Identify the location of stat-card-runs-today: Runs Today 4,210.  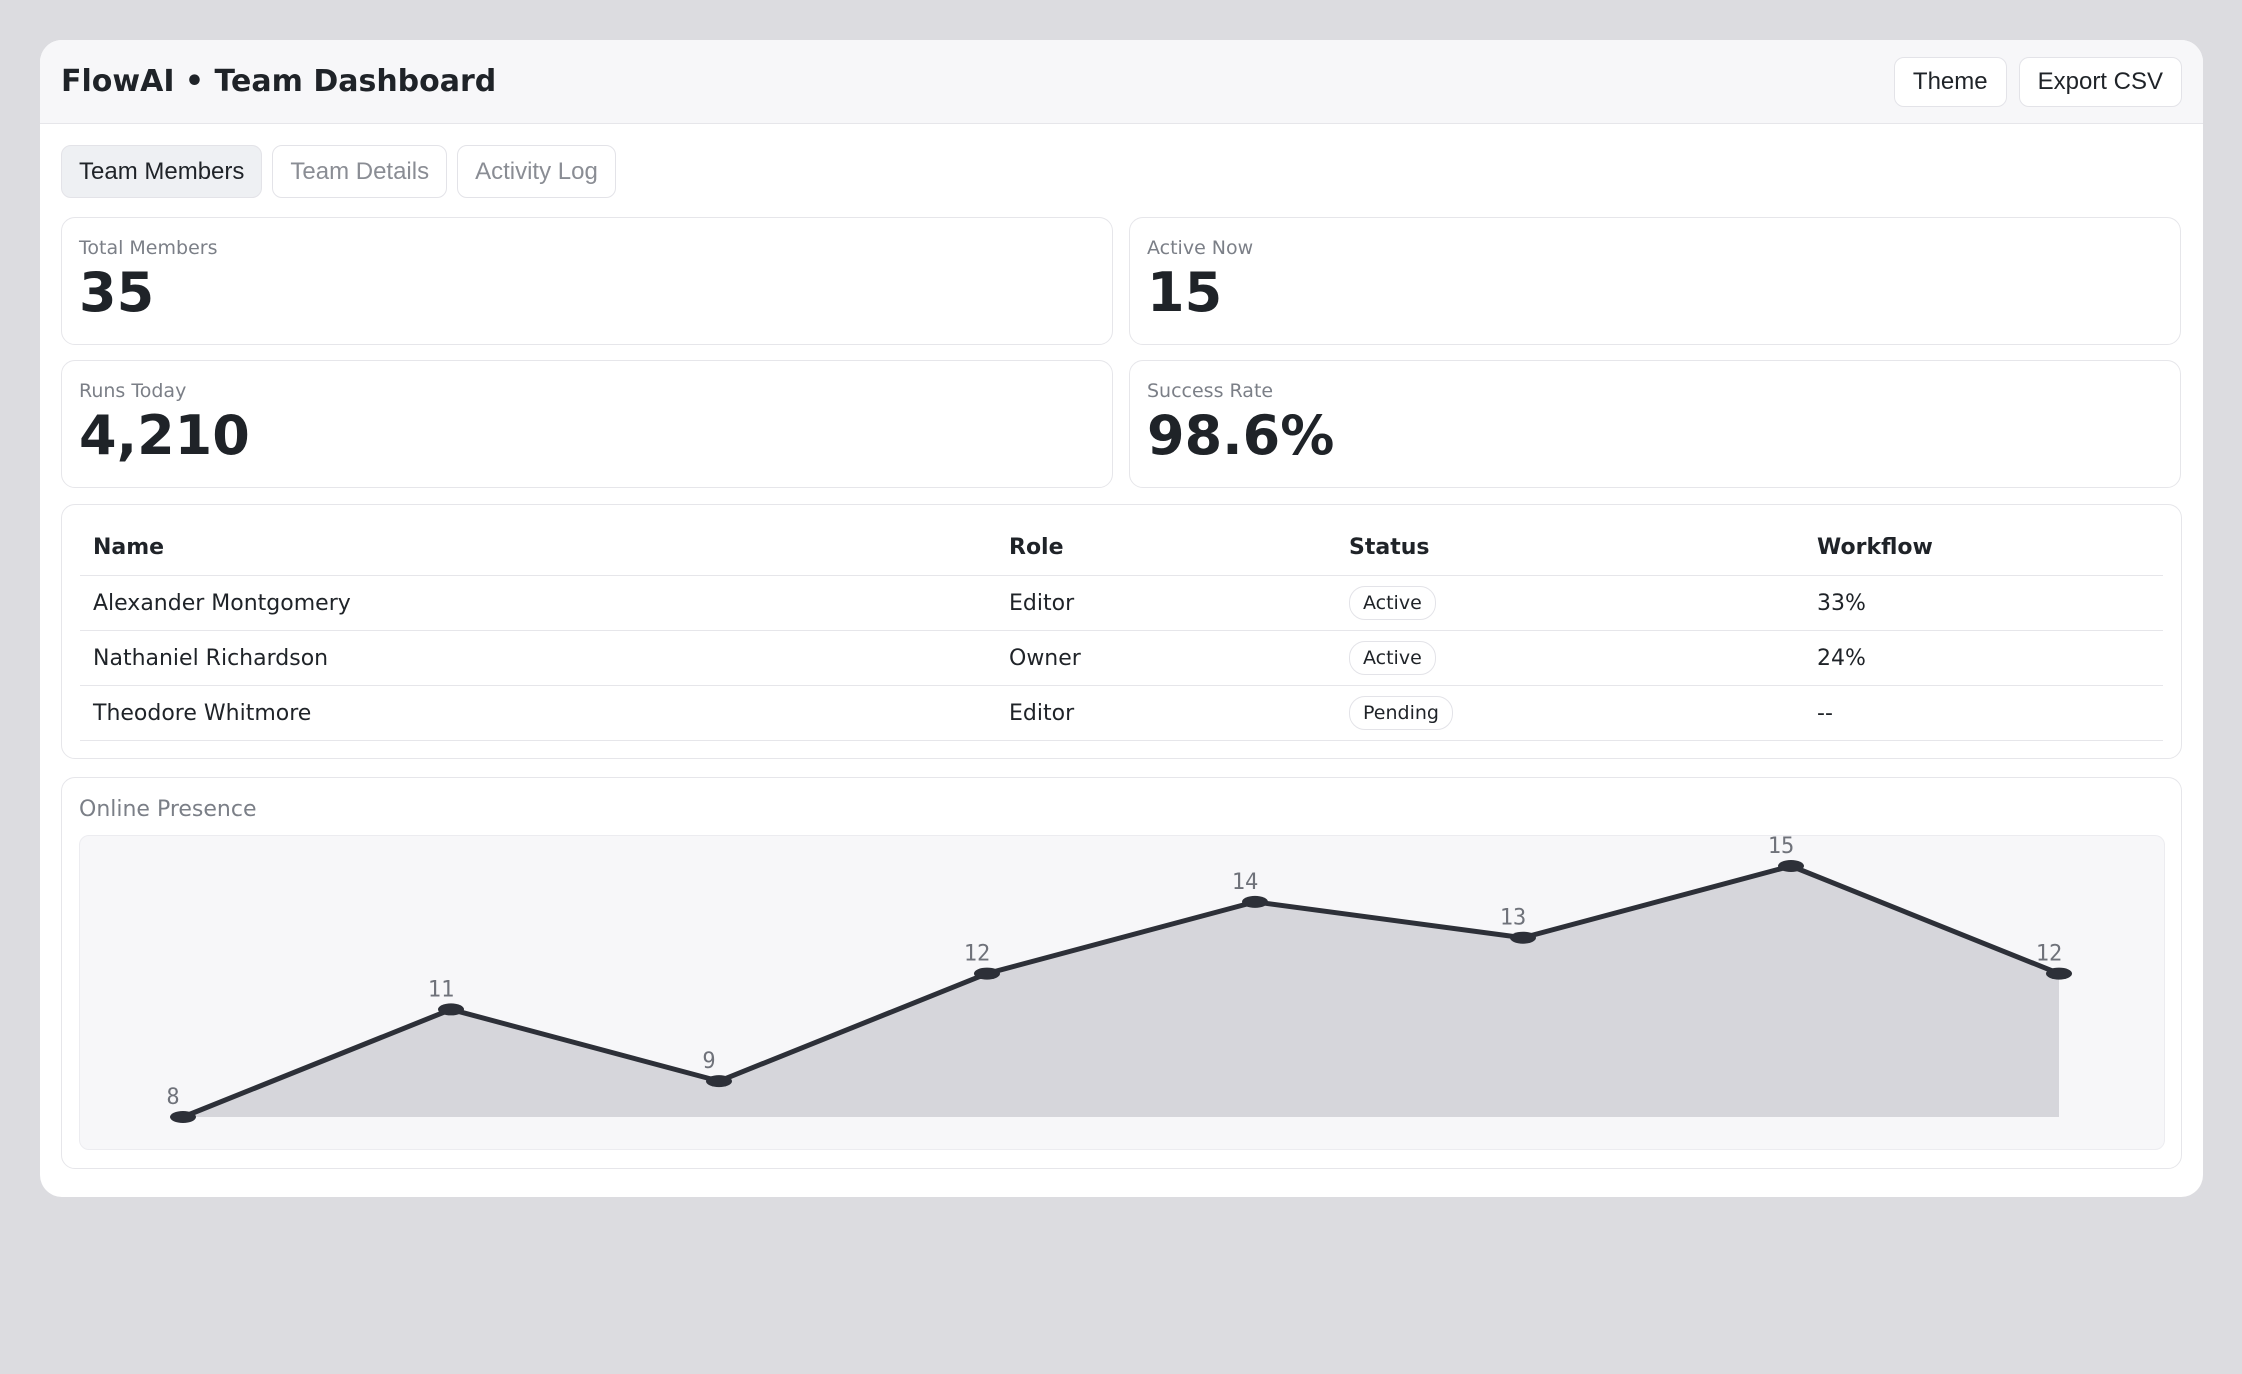
(587, 424).